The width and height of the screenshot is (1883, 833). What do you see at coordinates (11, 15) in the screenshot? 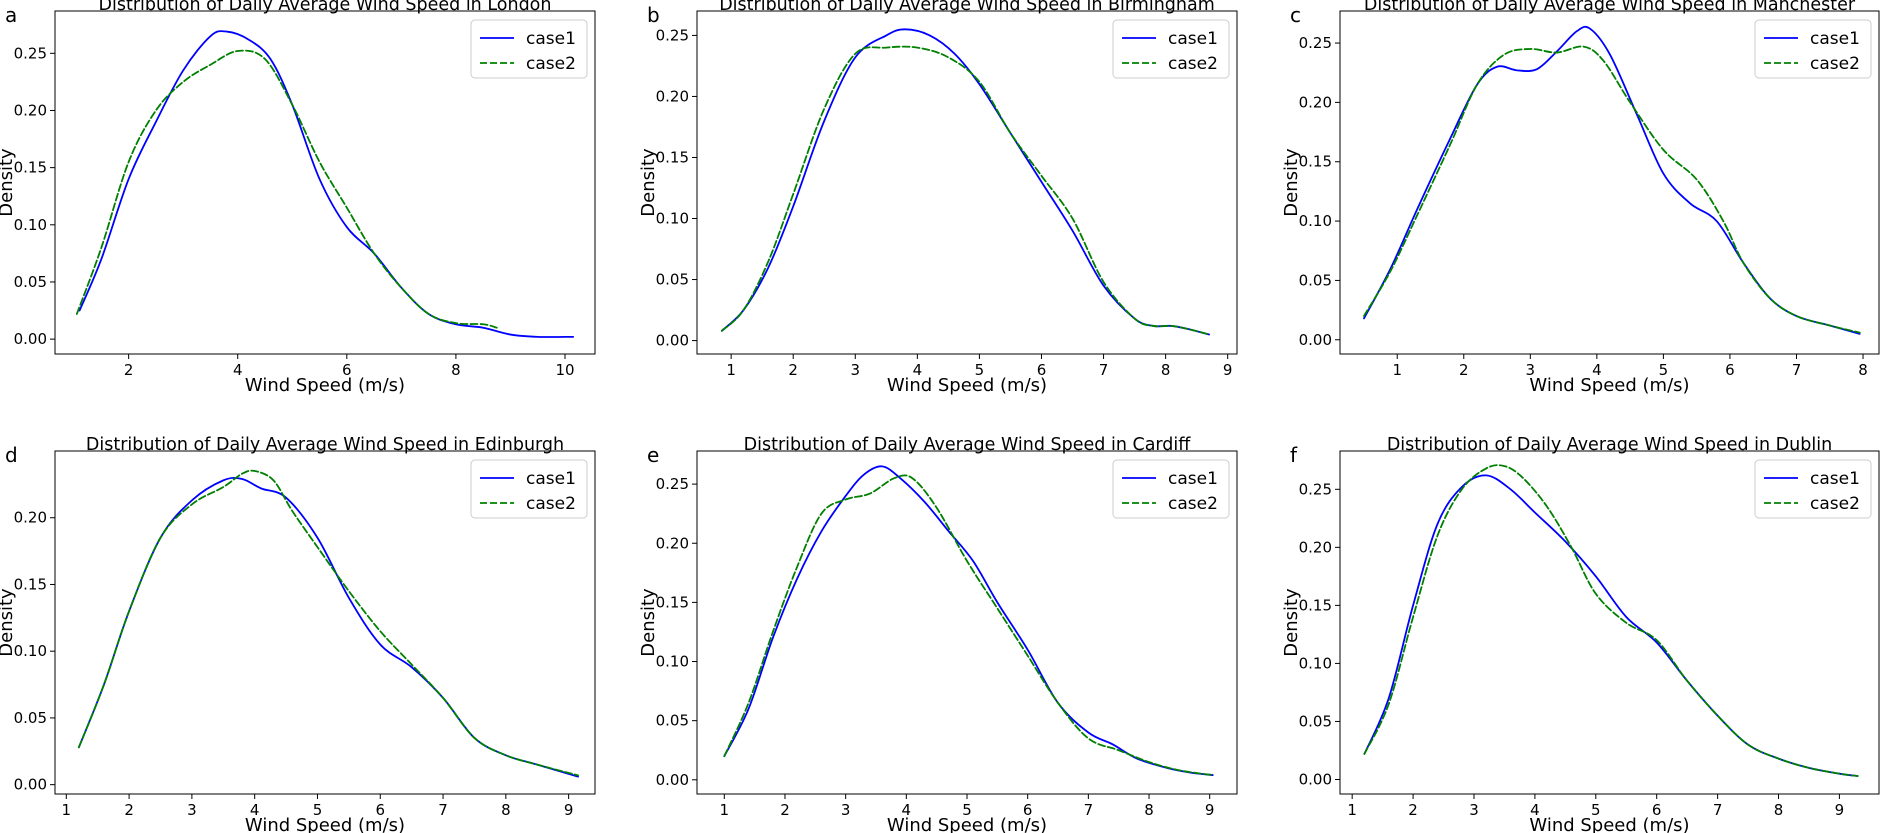
I see `panel-letter: a` at bounding box center [11, 15].